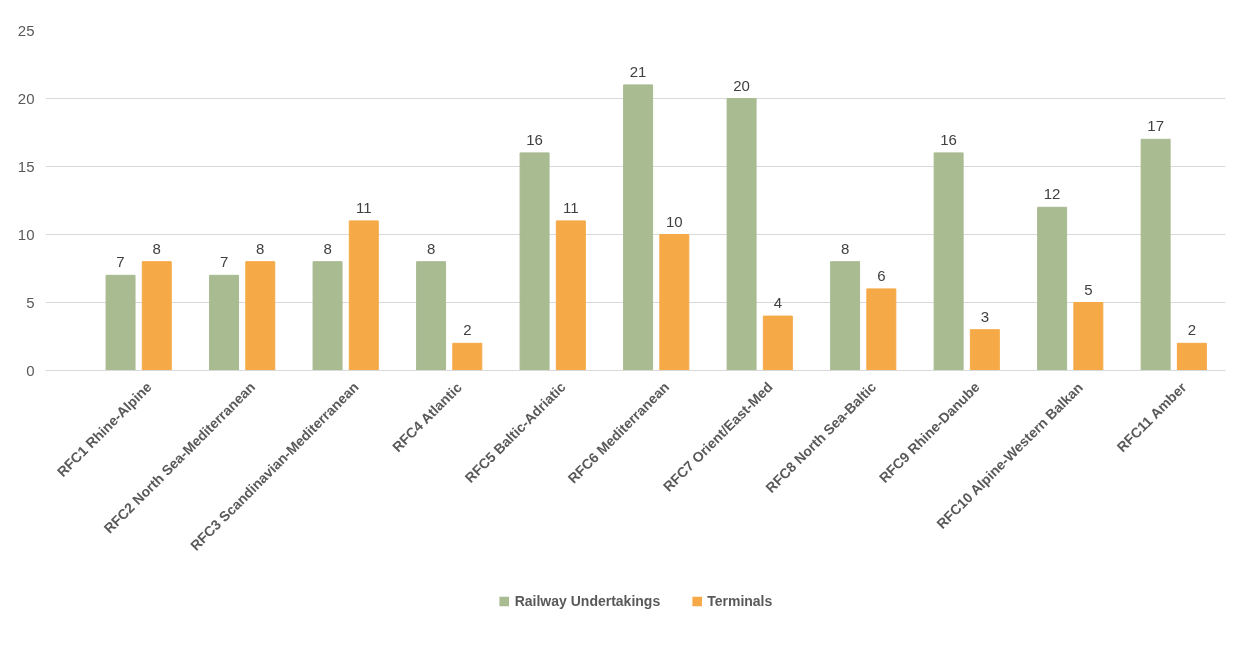 This screenshot has width=1245, height=664. Describe the element at coordinates (26, 98) in the screenshot. I see `y-tick-label: 20` at that location.